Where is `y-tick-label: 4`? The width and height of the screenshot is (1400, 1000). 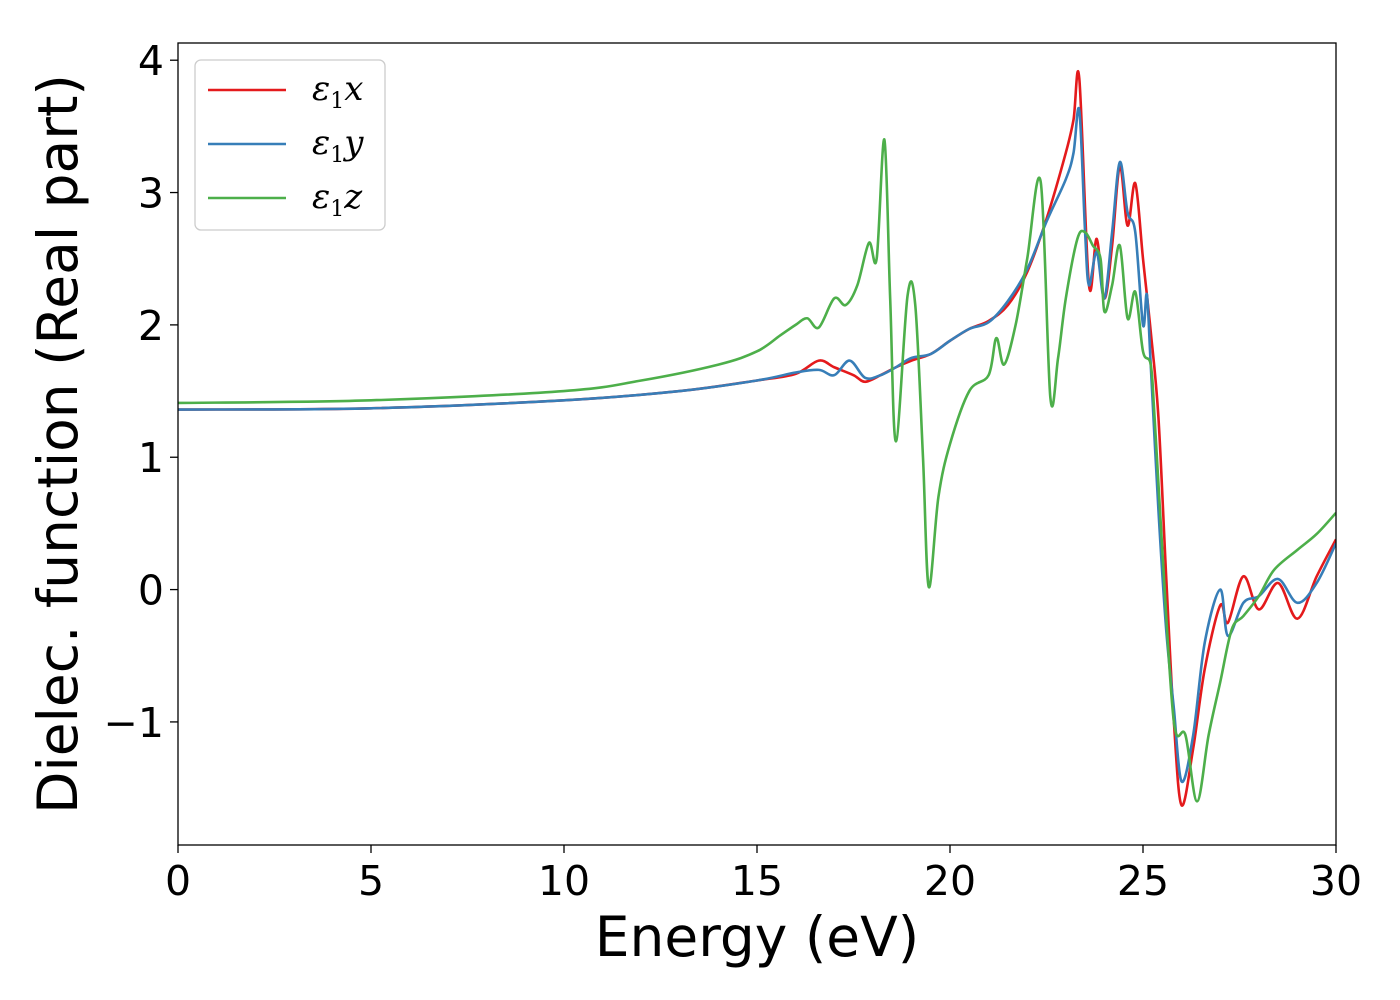 y-tick-label: 4 is located at coordinates (151, 61).